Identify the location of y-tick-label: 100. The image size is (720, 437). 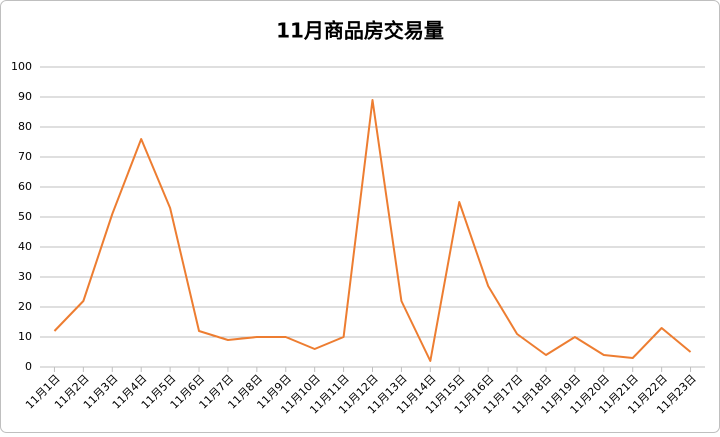
(21, 66).